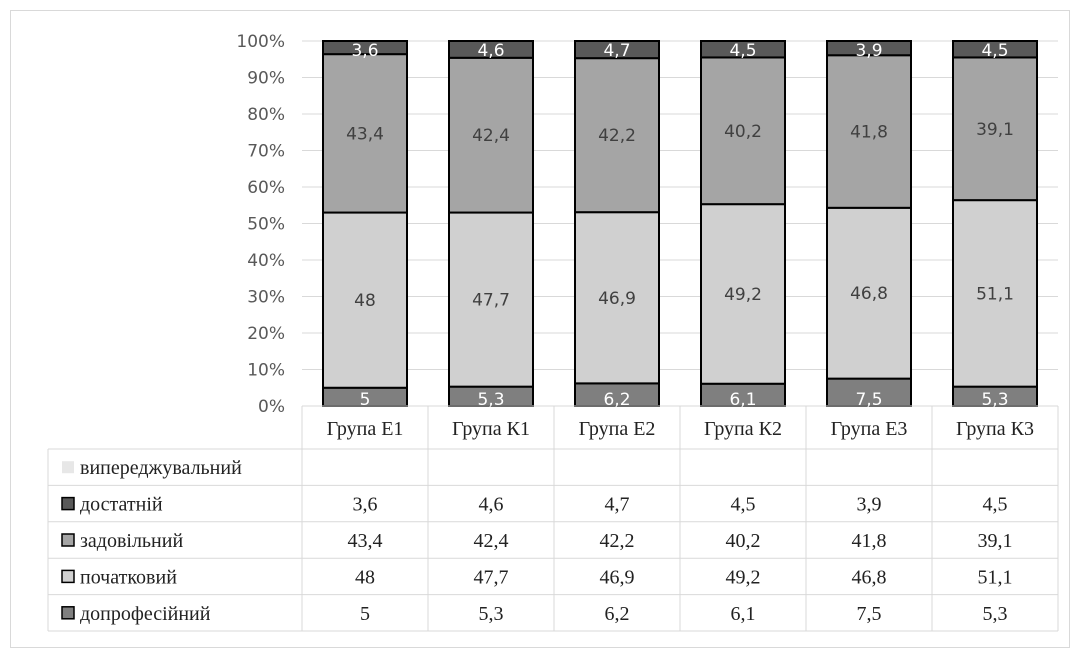  What do you see at coordinates (869, 577) in the screenshot?
I see `table-cell-value: 46,8` at bounding box center [869, 577].